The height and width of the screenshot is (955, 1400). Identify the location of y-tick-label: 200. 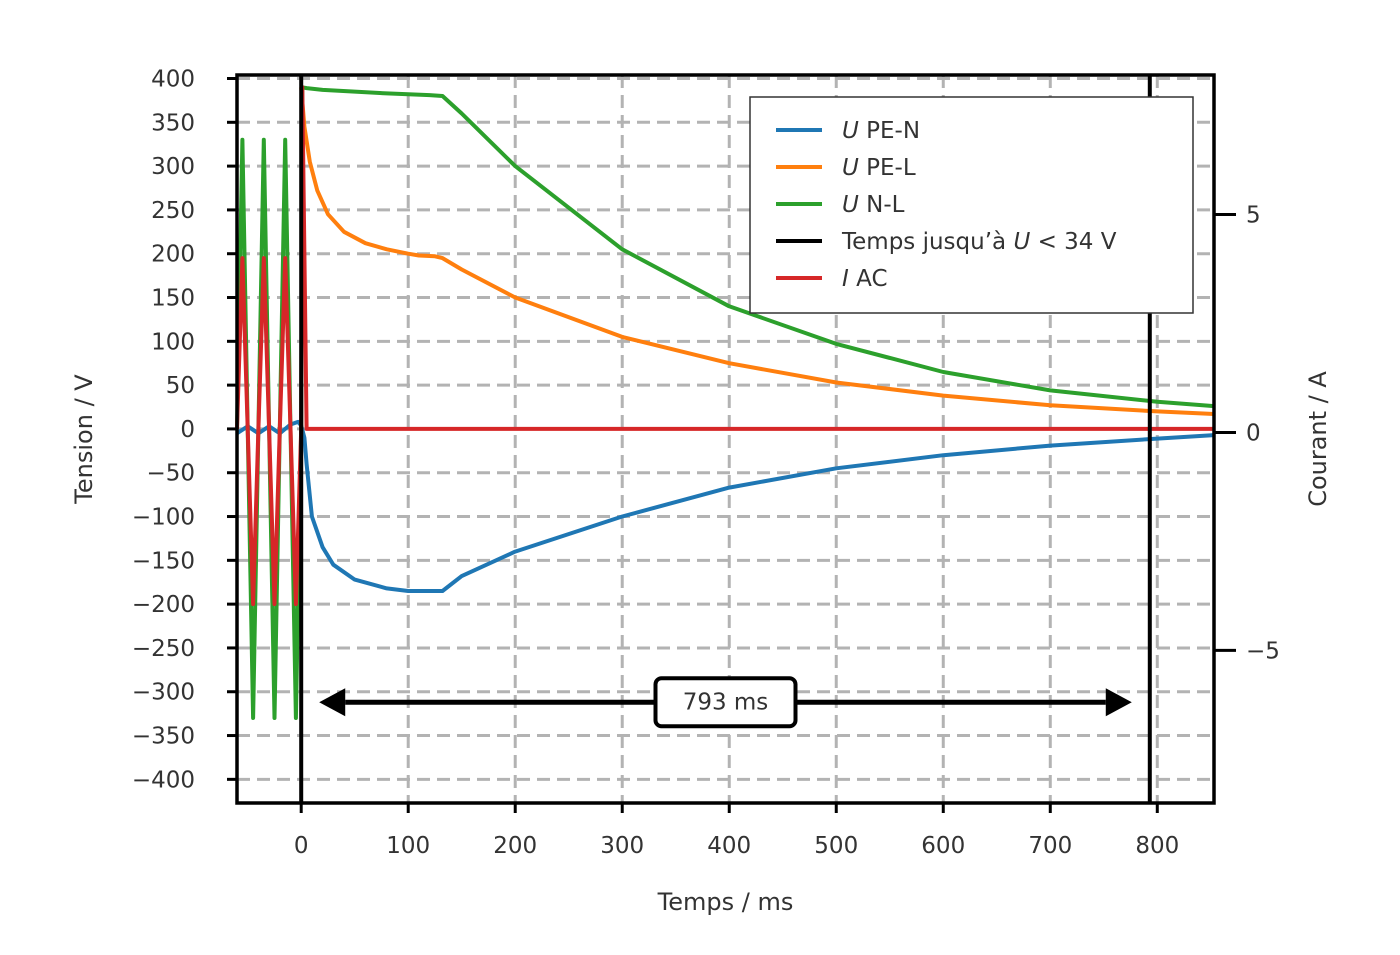
(173, 255).